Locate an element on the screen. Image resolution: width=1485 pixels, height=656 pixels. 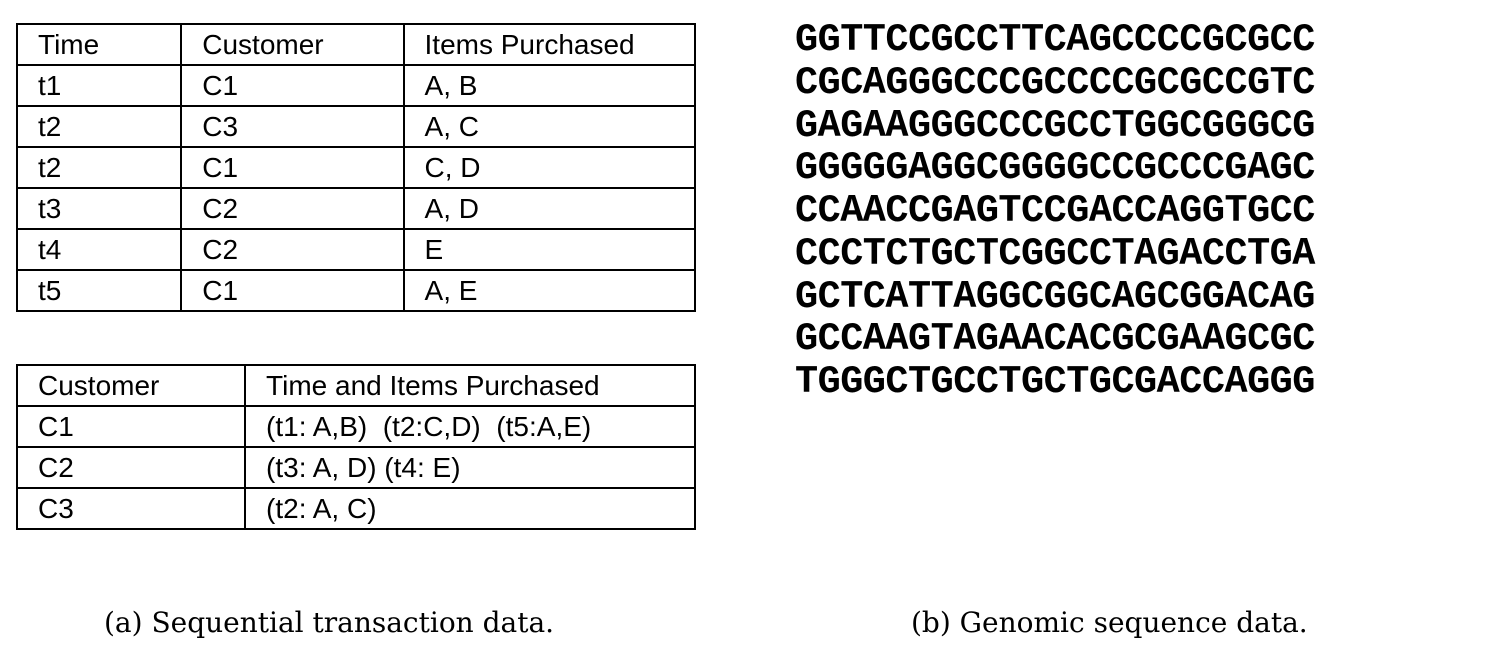
sequence-line: GAGAAGGGCCCGCCTGGCGGGCG is located at coordinates (1055, 125).